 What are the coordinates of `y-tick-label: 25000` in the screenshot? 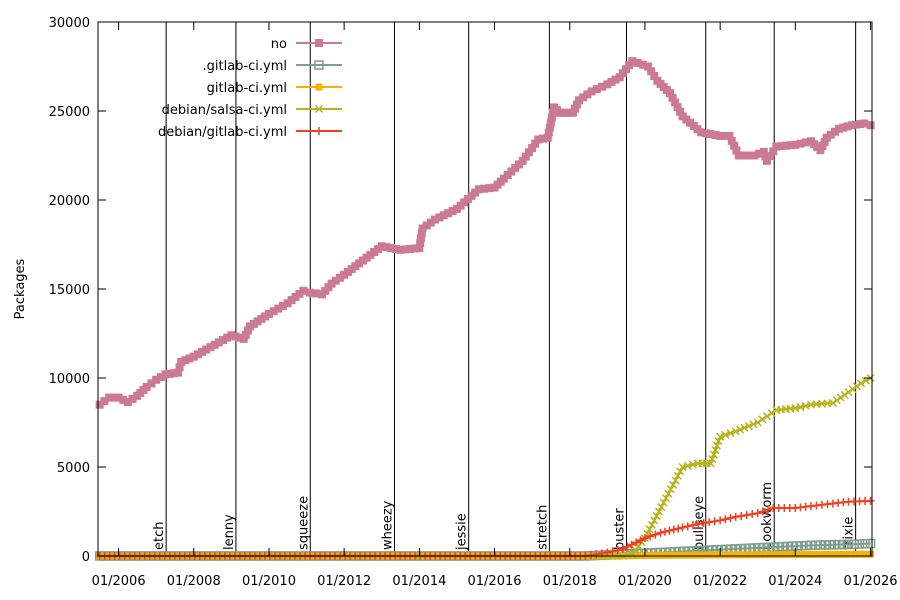 It's located at (69, 112).